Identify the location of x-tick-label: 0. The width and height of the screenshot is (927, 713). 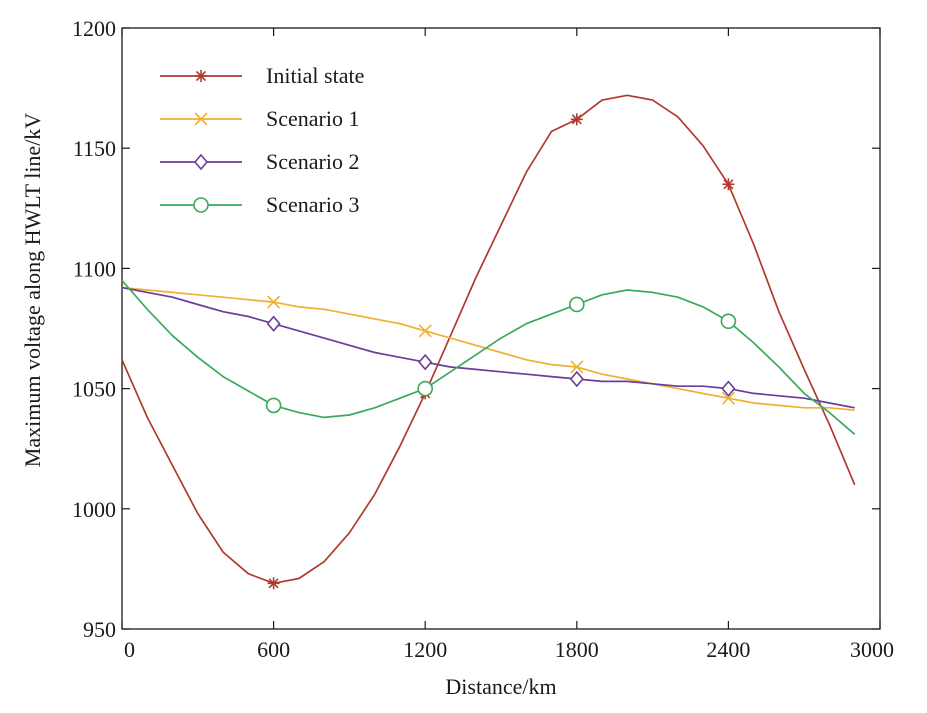
(129, 649).